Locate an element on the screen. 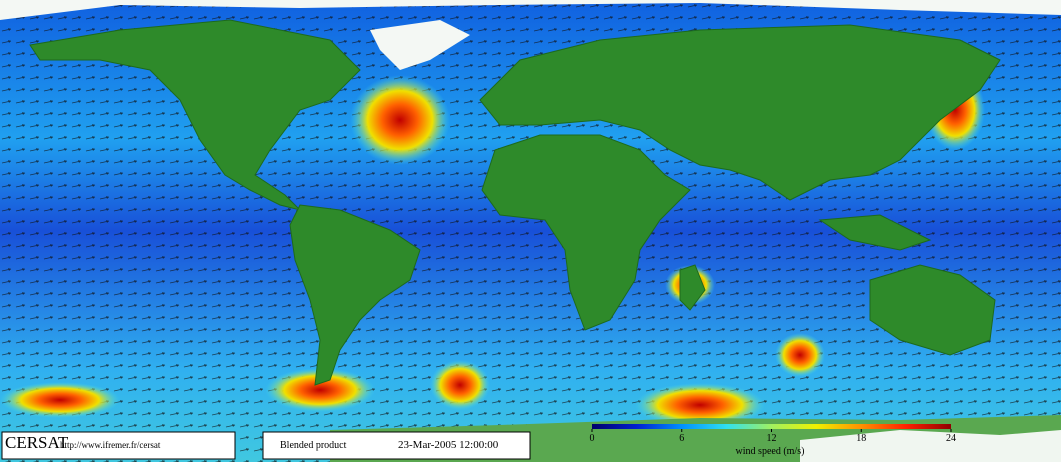 The width and height of the screenshot is (1061, 467). logo: CERSAT is located at coordinates (37, 442).